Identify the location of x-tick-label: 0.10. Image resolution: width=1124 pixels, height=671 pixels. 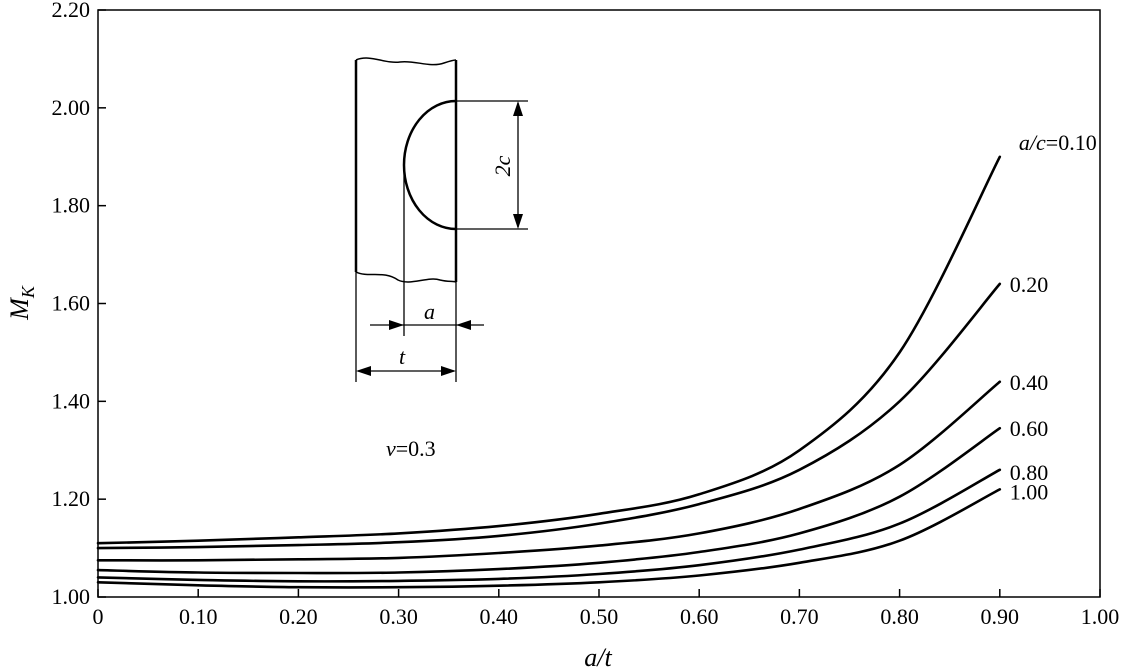
(198, 616).